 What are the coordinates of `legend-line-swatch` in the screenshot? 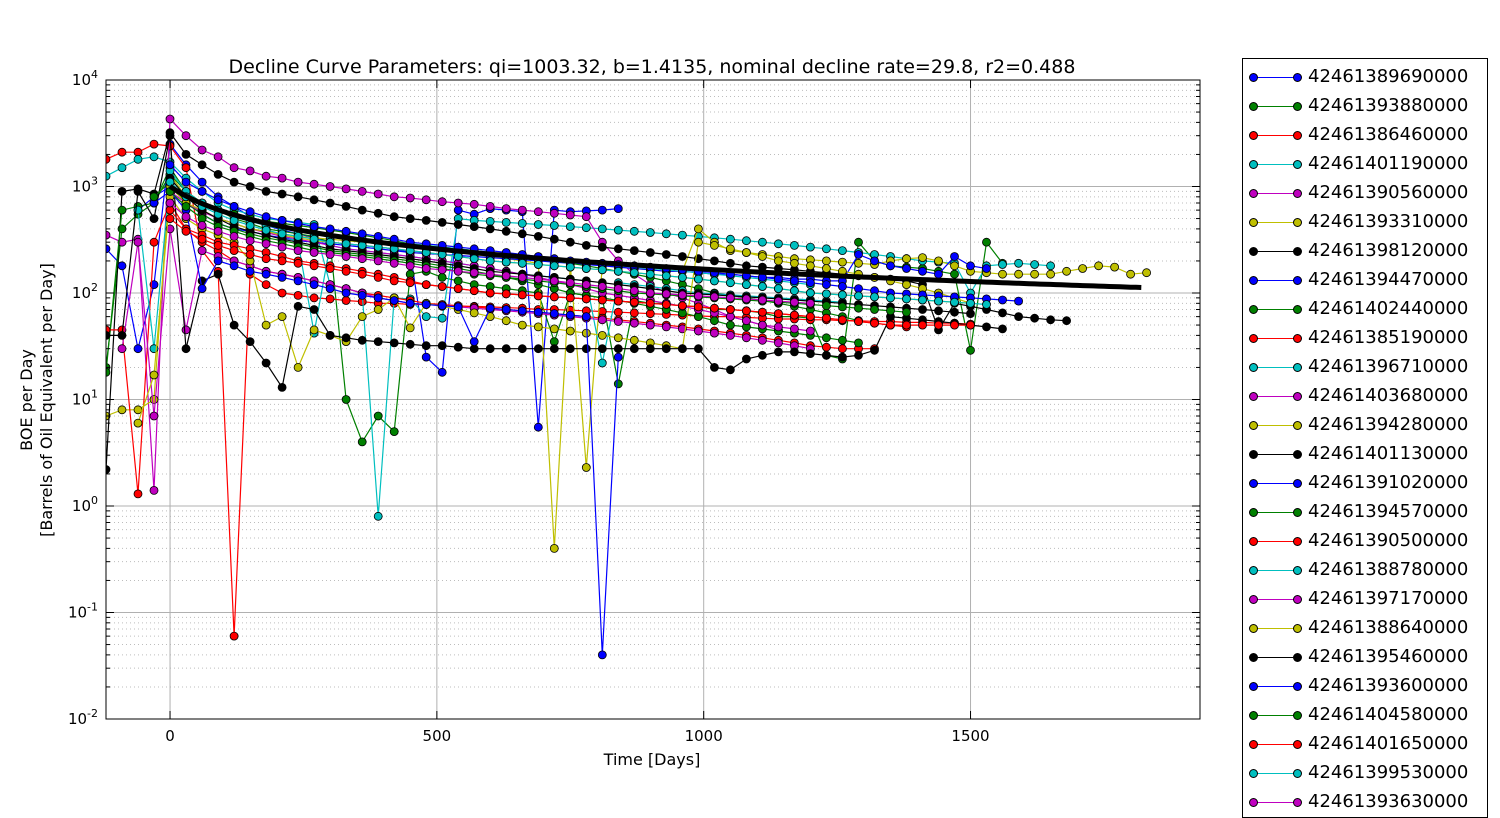 It's located at (1275, 512).